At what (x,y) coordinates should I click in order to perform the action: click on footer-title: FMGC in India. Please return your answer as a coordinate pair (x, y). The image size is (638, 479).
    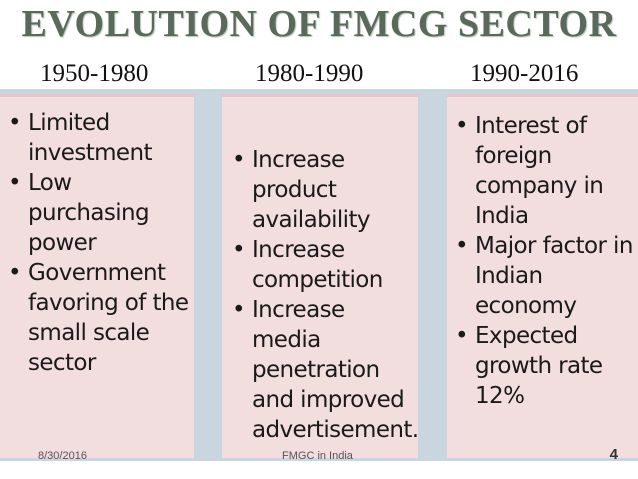
    Looking at the image, I should click on (317, 456).